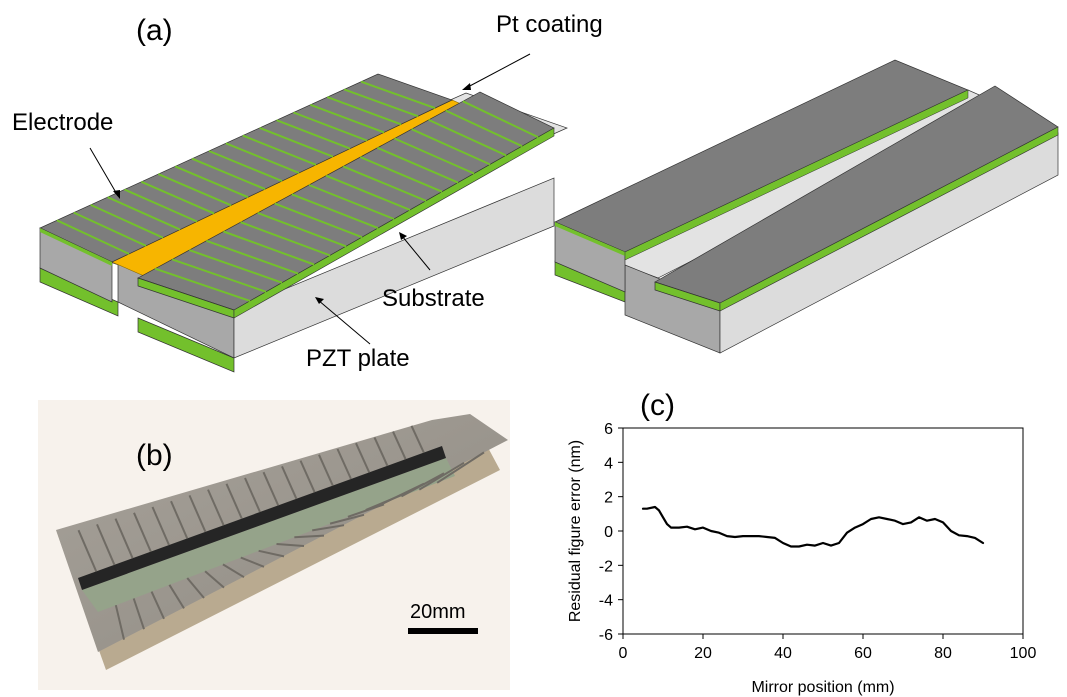 The image size is (1067, 697). Describe the element at coordinates (1023, 653) in the screenshot. I see `x-tick-label: 100` at that location.